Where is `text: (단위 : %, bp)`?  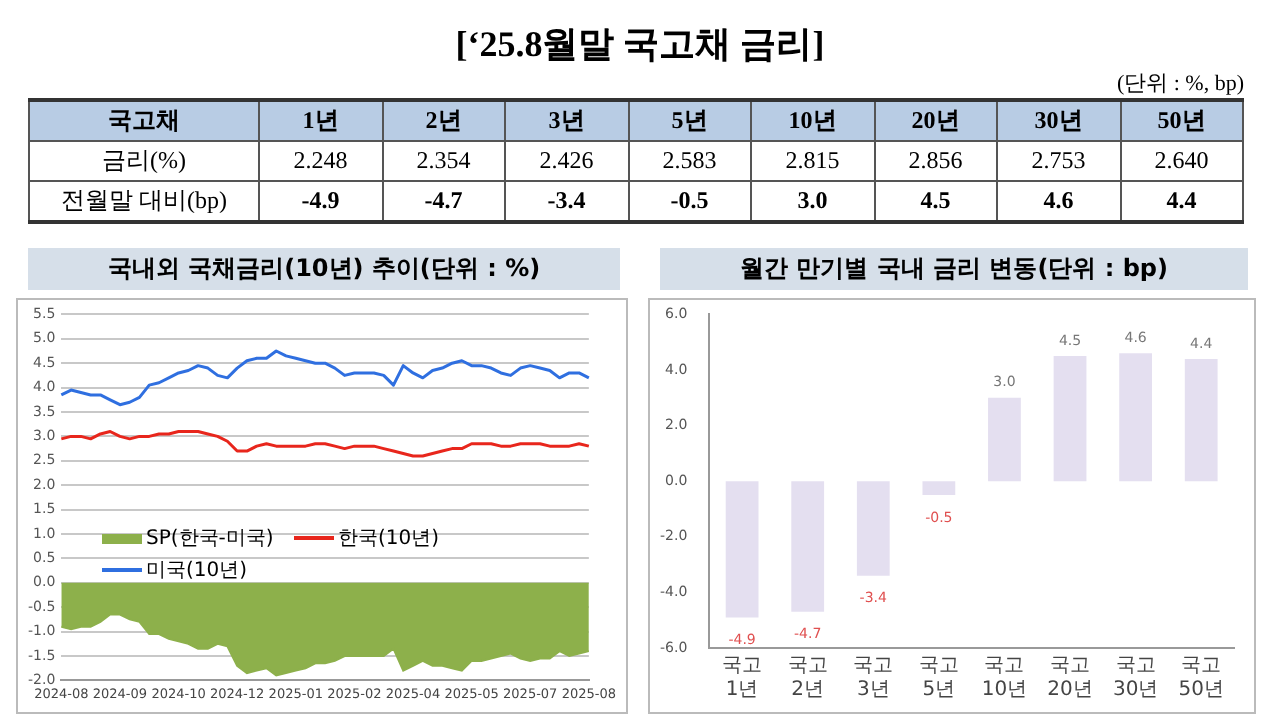 text: (단위 : %, bp) is located at coordinates (1180, 84).